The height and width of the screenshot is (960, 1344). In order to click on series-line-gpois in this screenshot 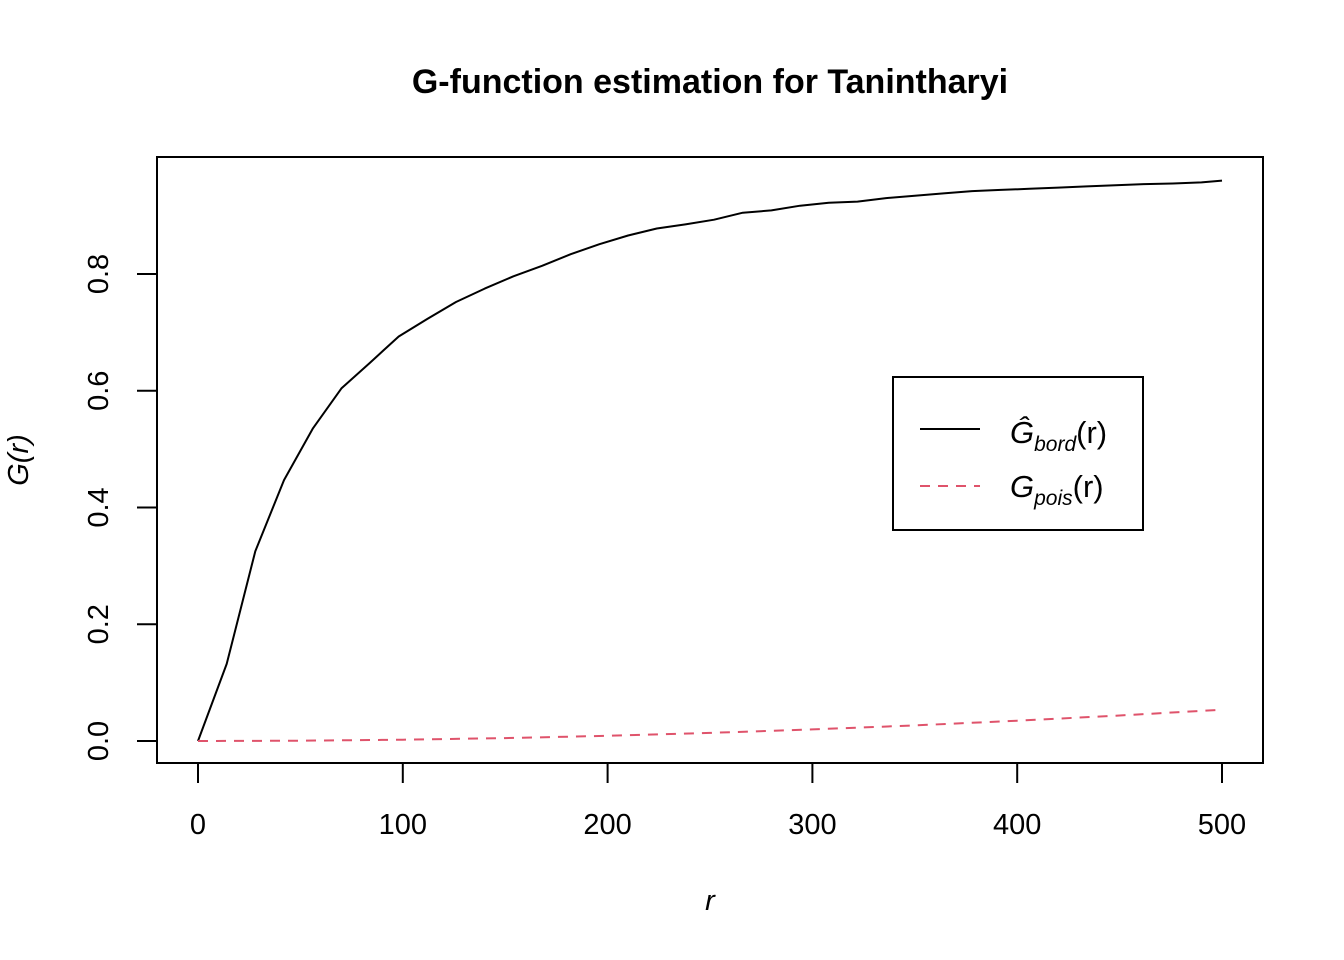, I will do `click(710, 725)`.